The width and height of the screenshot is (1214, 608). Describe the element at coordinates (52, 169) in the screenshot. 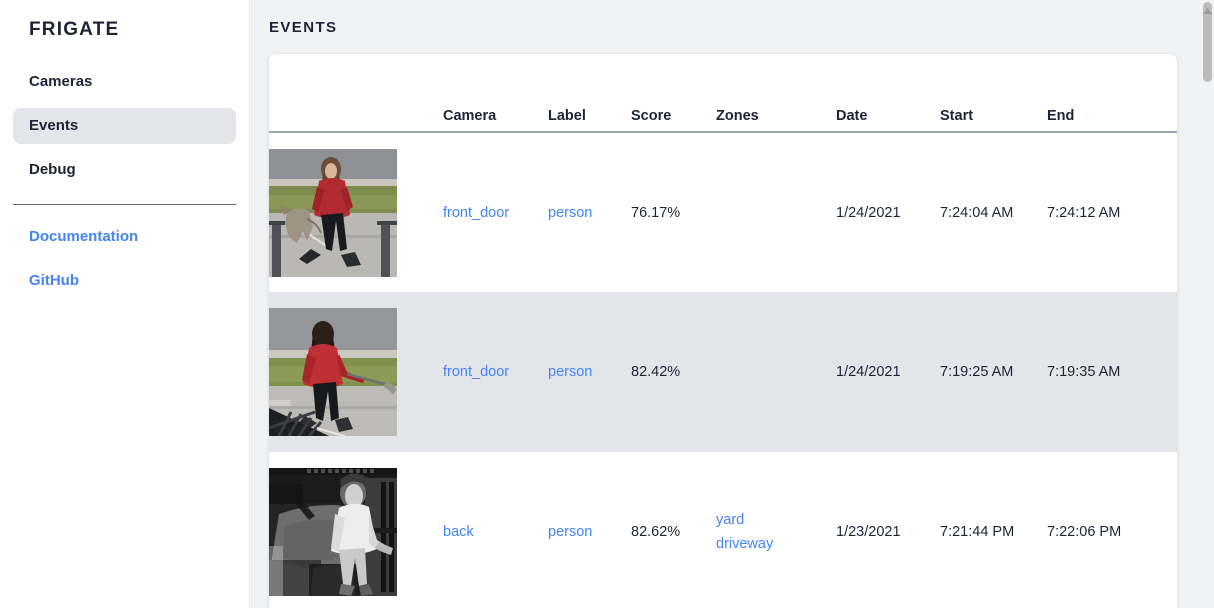

I see `sidebar-item-debug: Debug` at that location.